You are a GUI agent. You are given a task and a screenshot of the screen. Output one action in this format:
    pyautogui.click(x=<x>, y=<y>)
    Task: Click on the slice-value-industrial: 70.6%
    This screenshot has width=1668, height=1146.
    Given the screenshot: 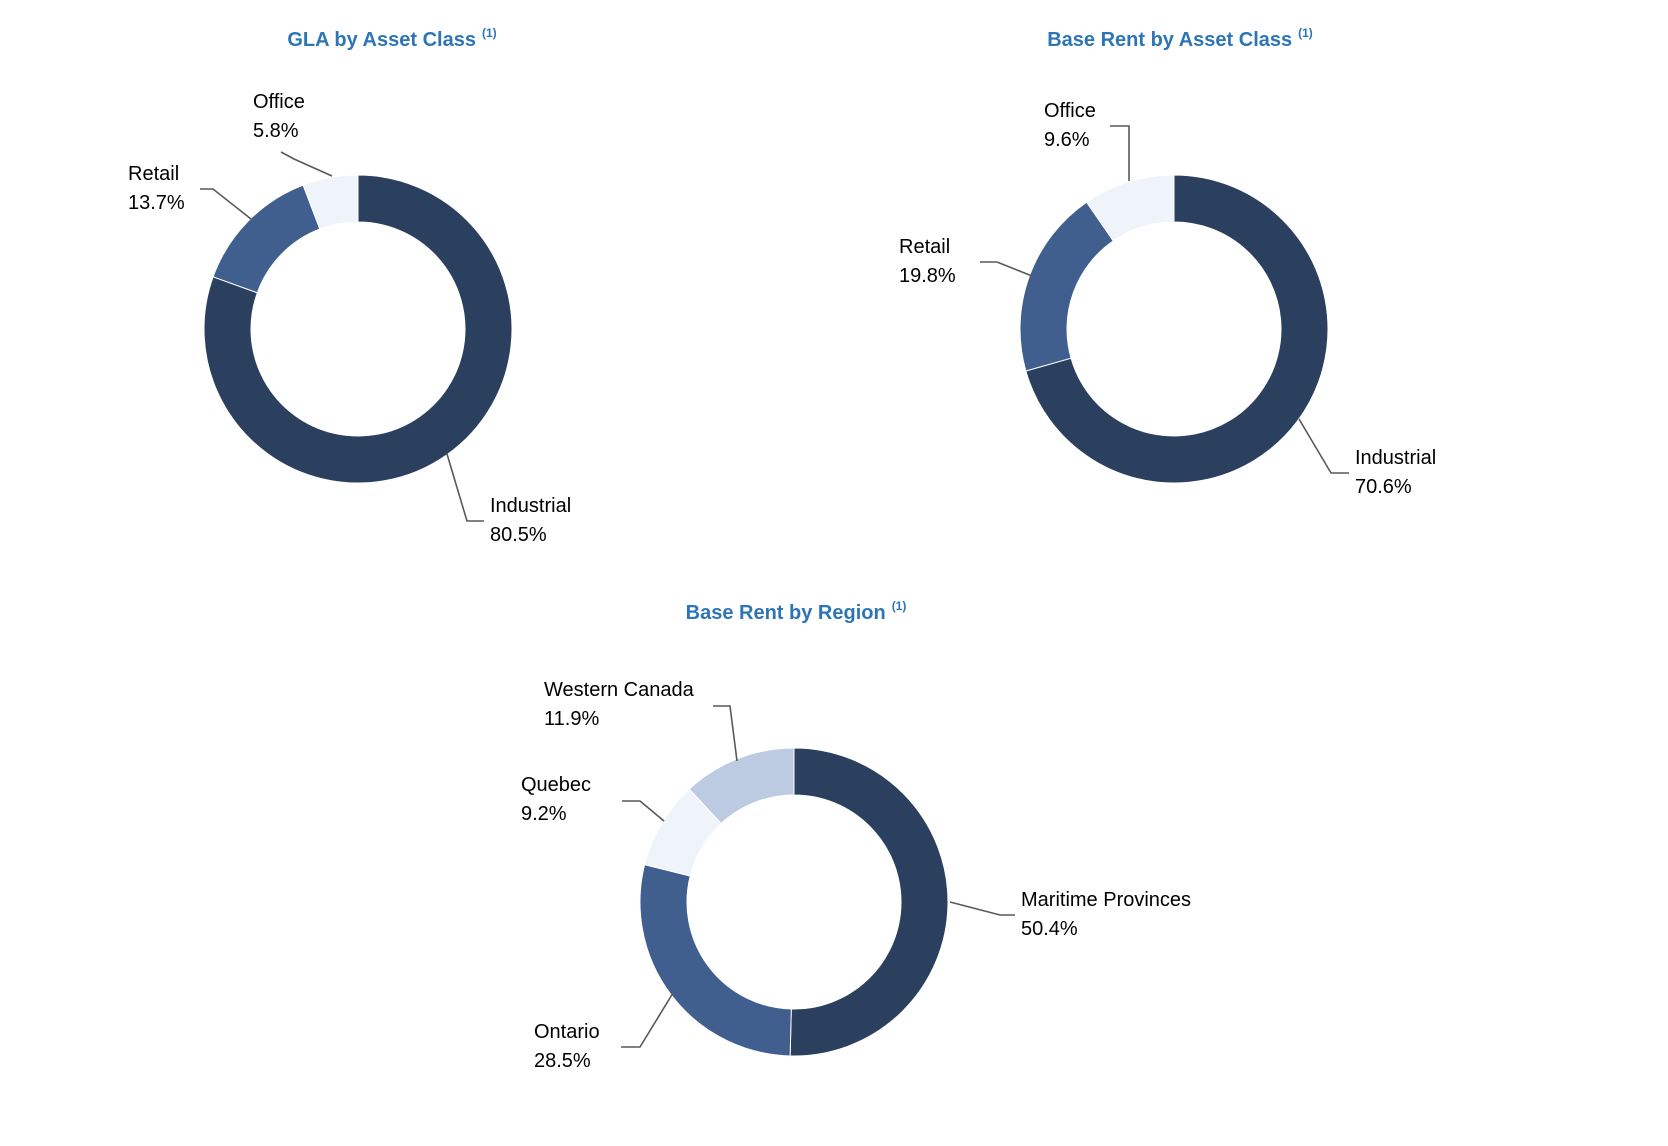 What is the action you would take?
    pyautogui.click(x=1383, y=487)
    